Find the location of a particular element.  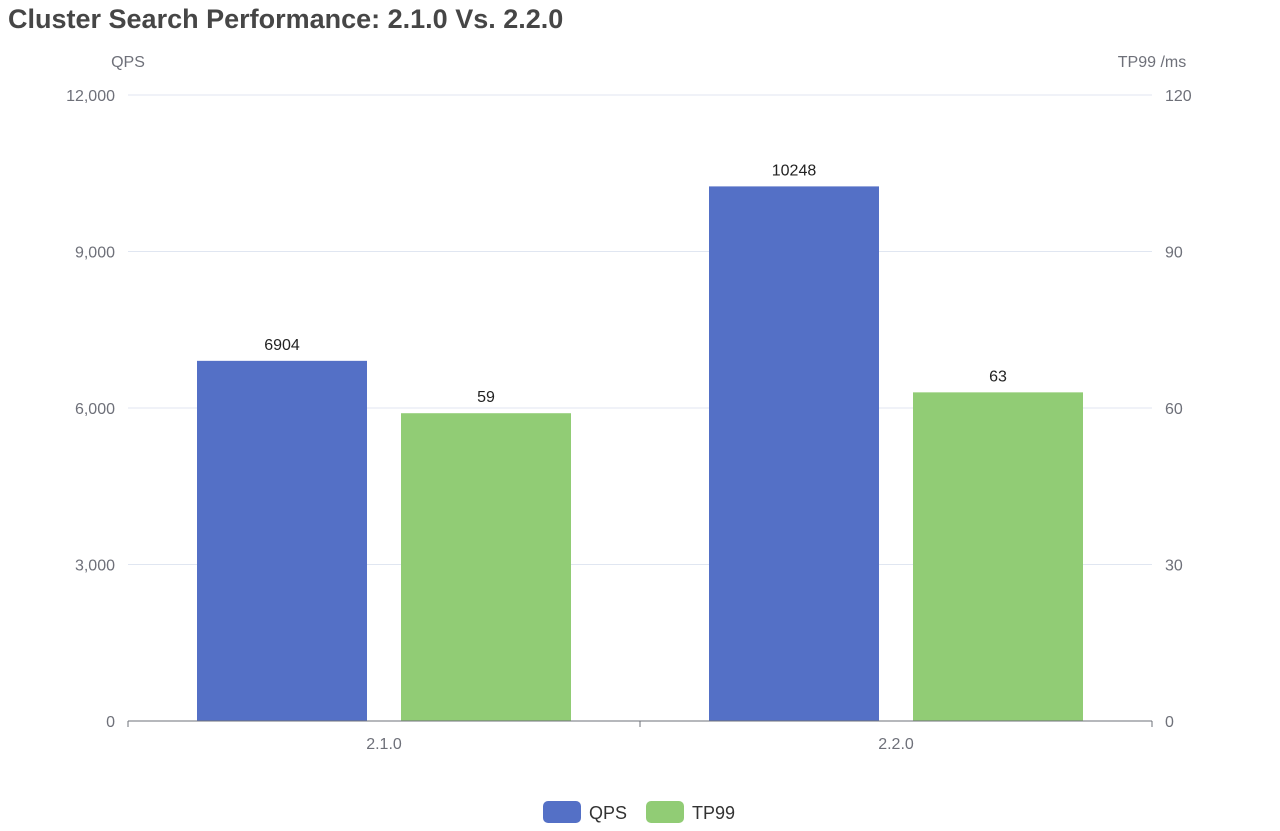

y-left-tick-label: 12,000 is located at coordinates (90, 96).